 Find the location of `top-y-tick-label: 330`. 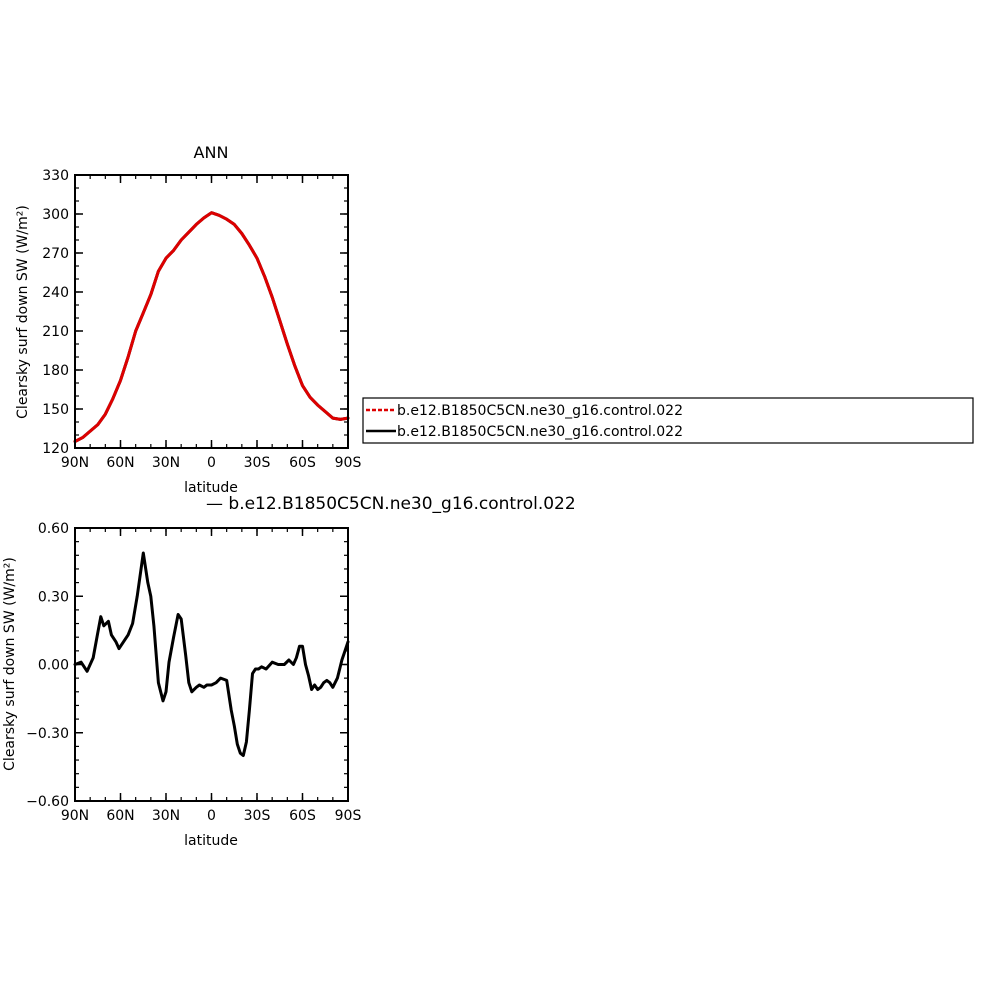

top-y-tick-label: 330 is located at coordinates (55, 176).